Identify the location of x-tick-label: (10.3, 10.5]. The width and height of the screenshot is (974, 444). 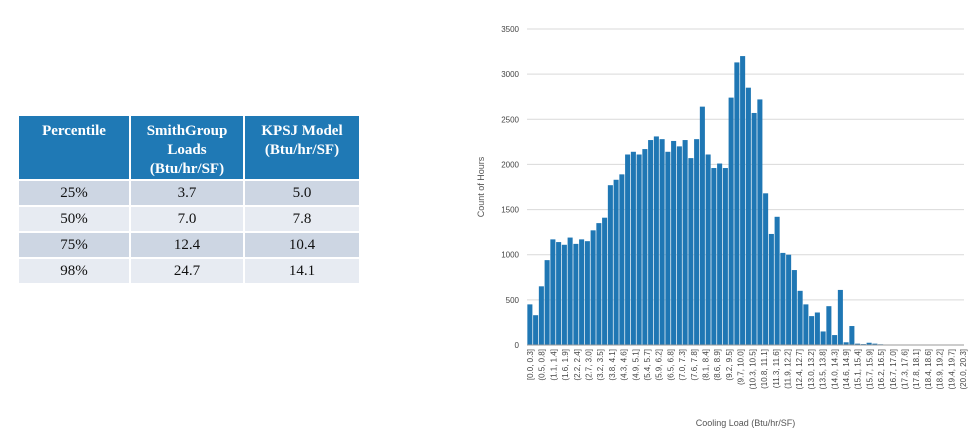
(752, 369).